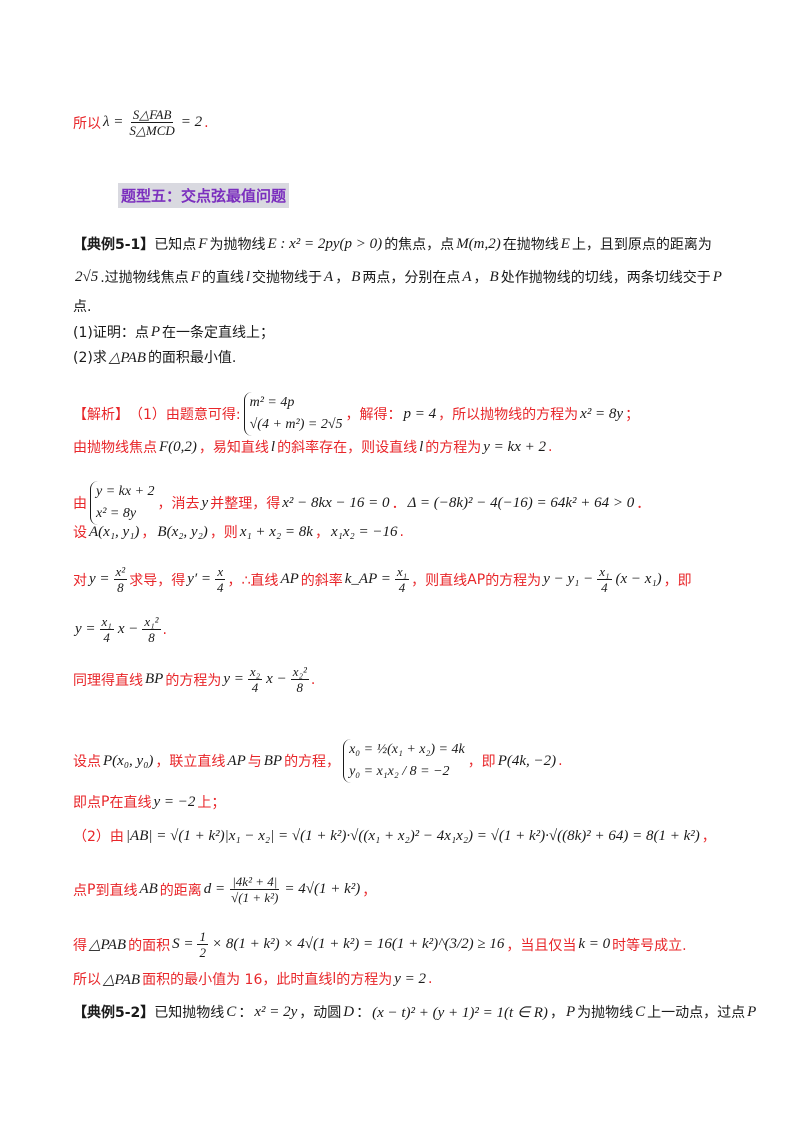  What do you see at coordinates (605, 1013) in the screenshot?
I see `text-run: 为抛物线` at bounding box center [605, 1013].